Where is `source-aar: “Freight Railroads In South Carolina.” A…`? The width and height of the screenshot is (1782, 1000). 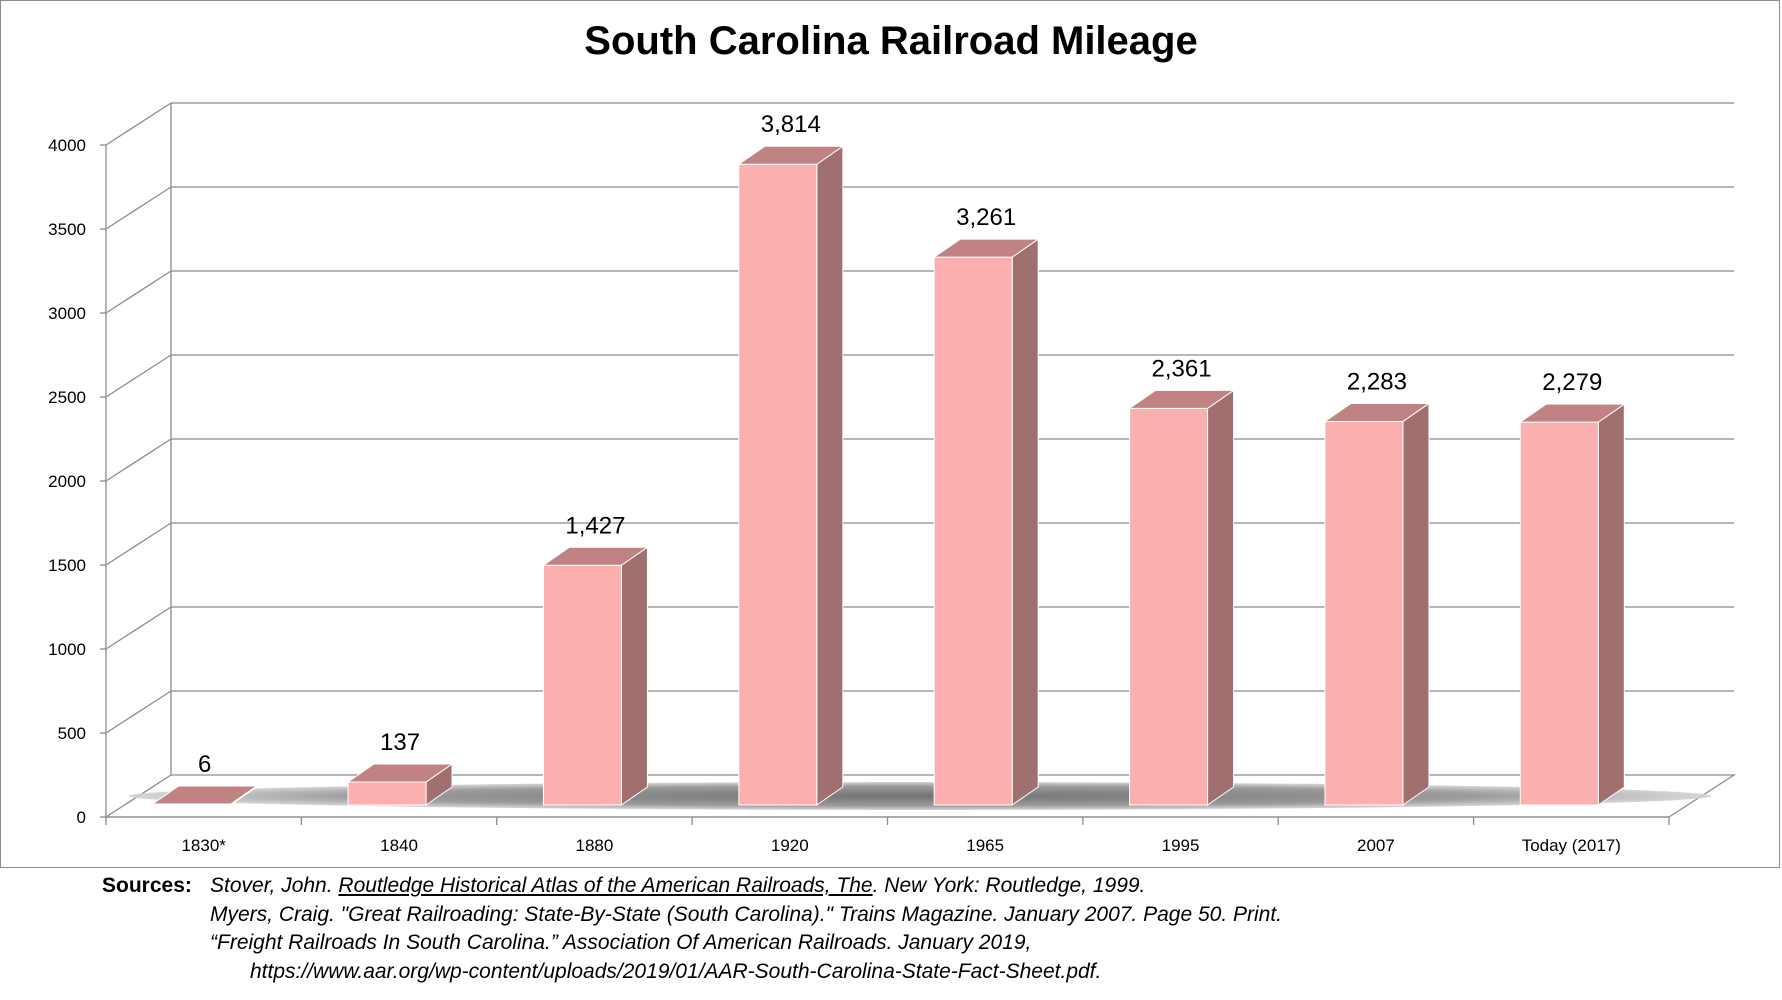 source-aar: “Freight Railroads In South Carolina.” A… is located at coordinates (621, 942).